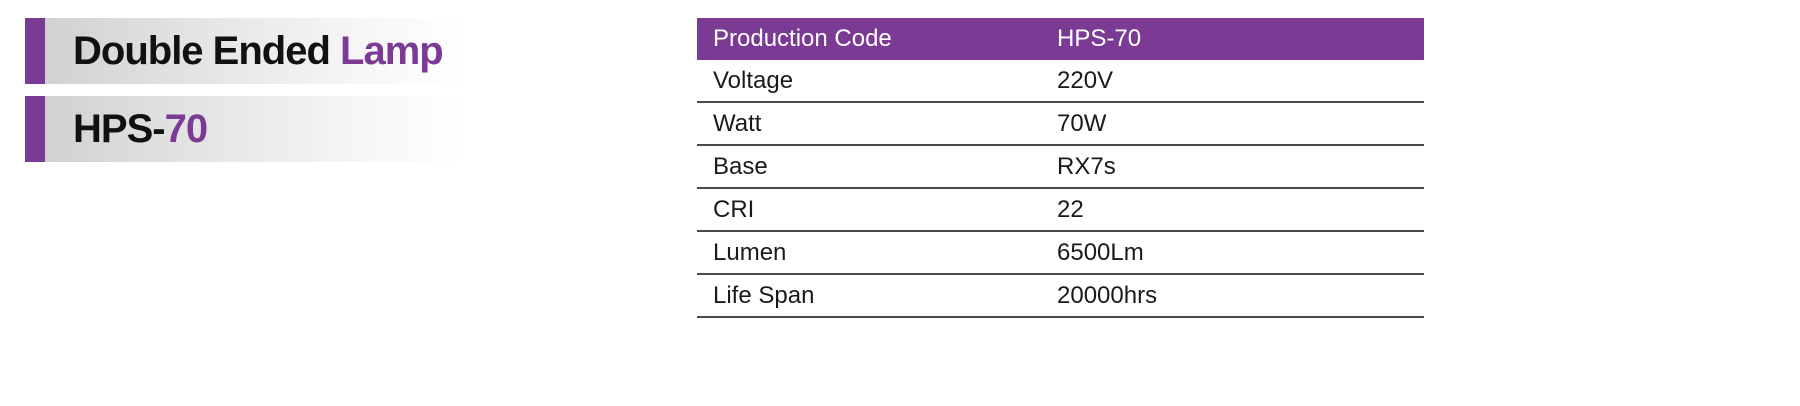 The image size is (1800, 406). I want to click on spec-row-life-span: Life Span 20000hrs, so click(1060, 296).